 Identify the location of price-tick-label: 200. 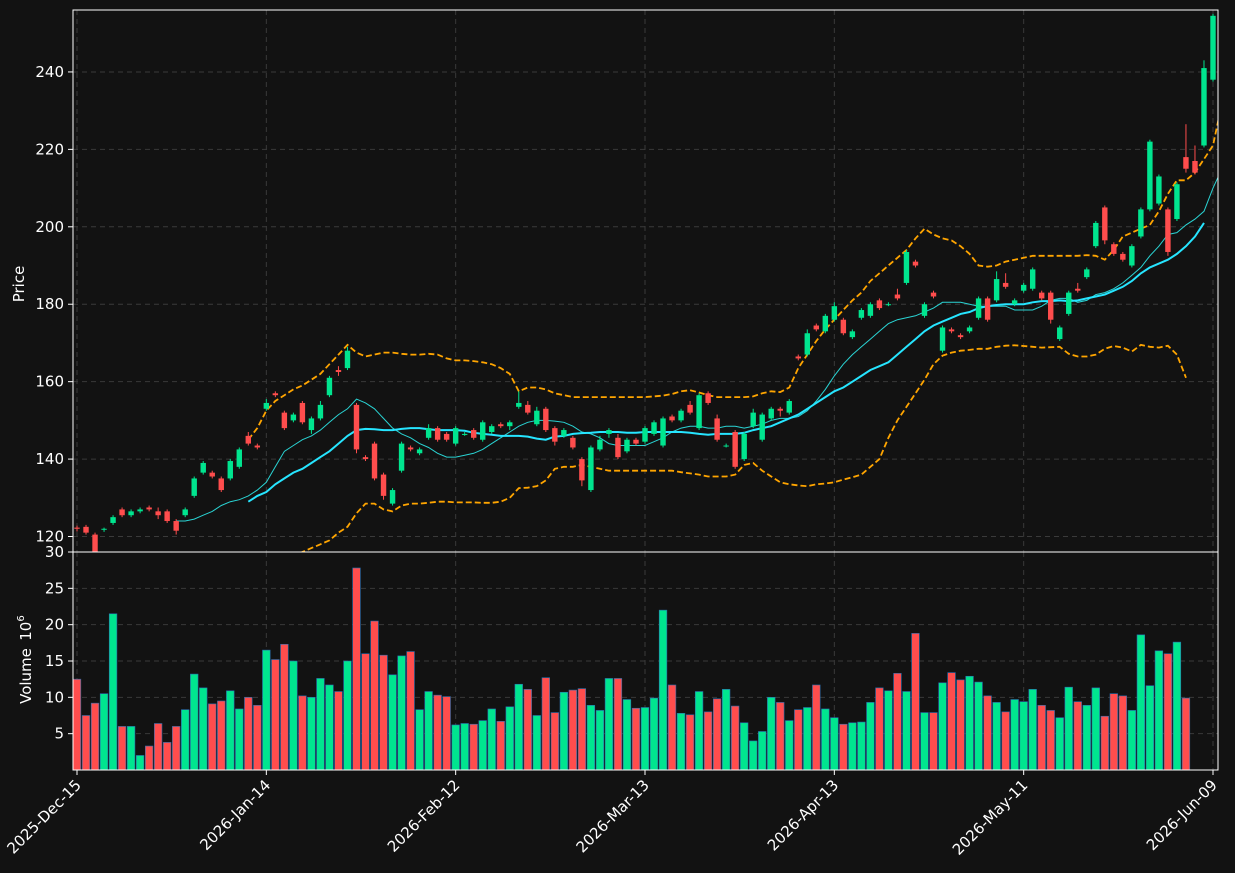
(49, 227).